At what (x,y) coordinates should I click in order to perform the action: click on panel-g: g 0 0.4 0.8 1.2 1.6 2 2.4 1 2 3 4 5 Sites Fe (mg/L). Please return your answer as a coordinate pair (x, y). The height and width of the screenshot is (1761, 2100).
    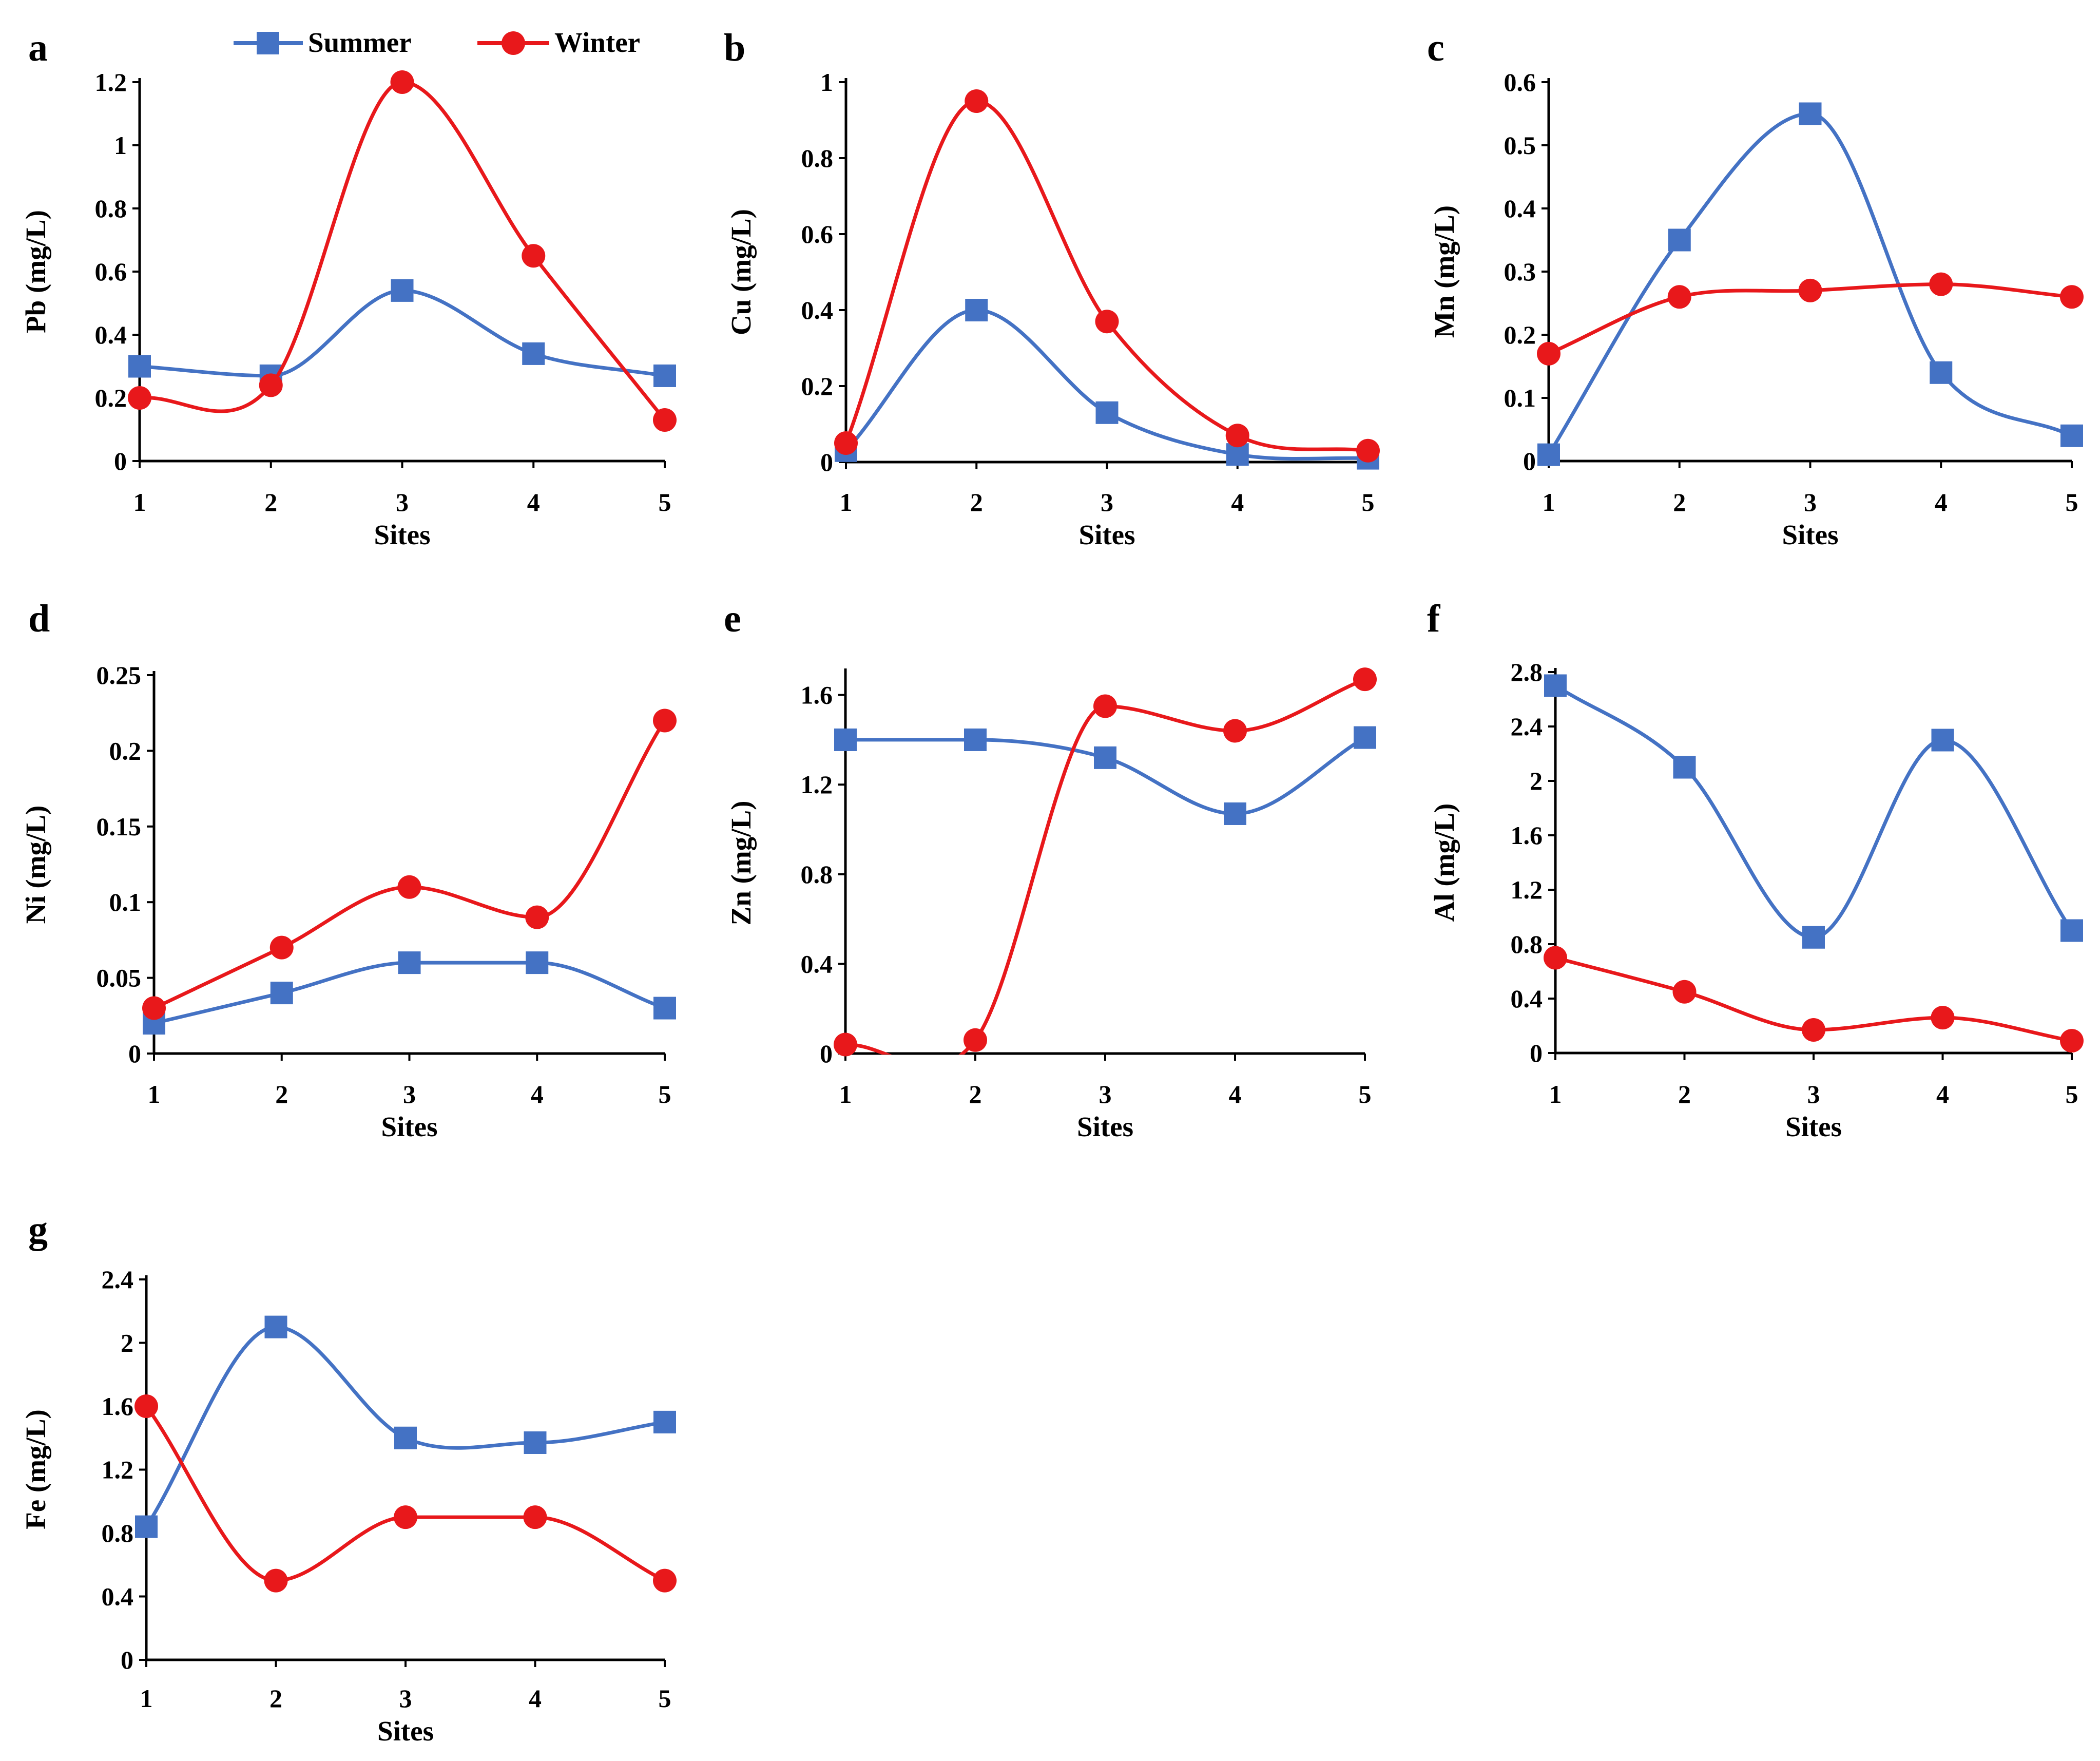
    Looking at the image, I should click on (348, 1477).